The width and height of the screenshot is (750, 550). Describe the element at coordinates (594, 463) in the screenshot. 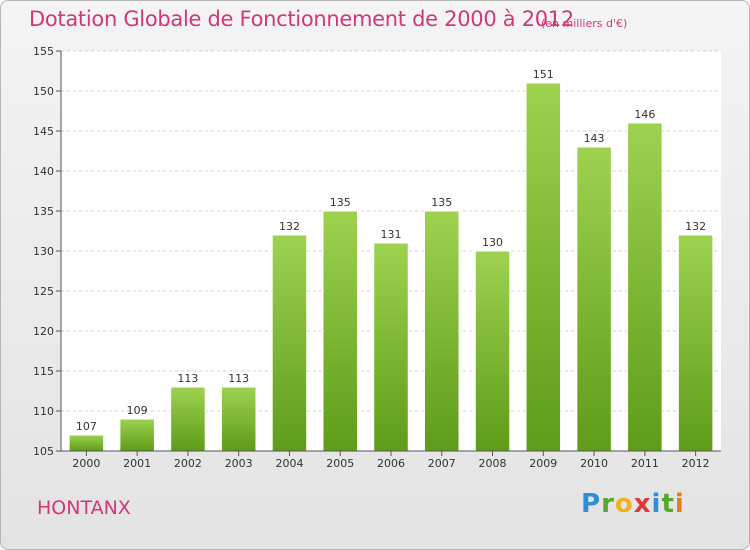

I see `x-tick-label-2010: 2010` at that location.